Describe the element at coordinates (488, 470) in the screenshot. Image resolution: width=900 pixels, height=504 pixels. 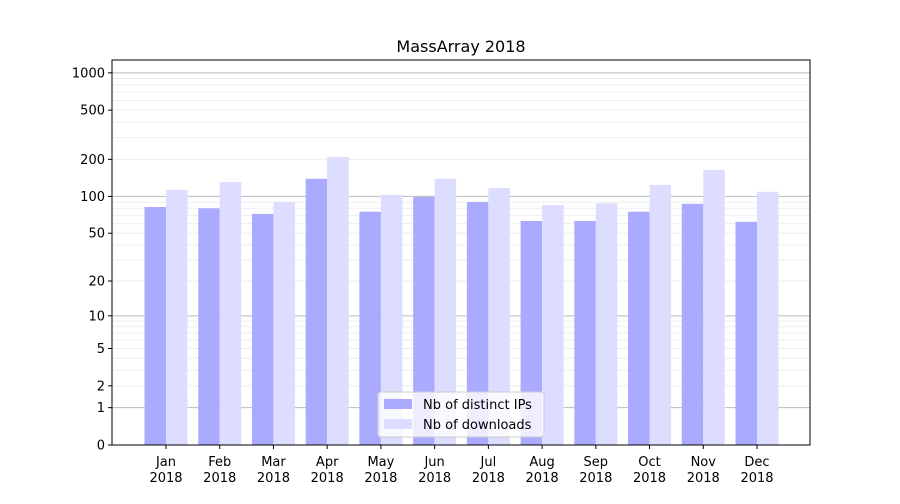
I see `x-tick-label: Jul 2018` at that location.